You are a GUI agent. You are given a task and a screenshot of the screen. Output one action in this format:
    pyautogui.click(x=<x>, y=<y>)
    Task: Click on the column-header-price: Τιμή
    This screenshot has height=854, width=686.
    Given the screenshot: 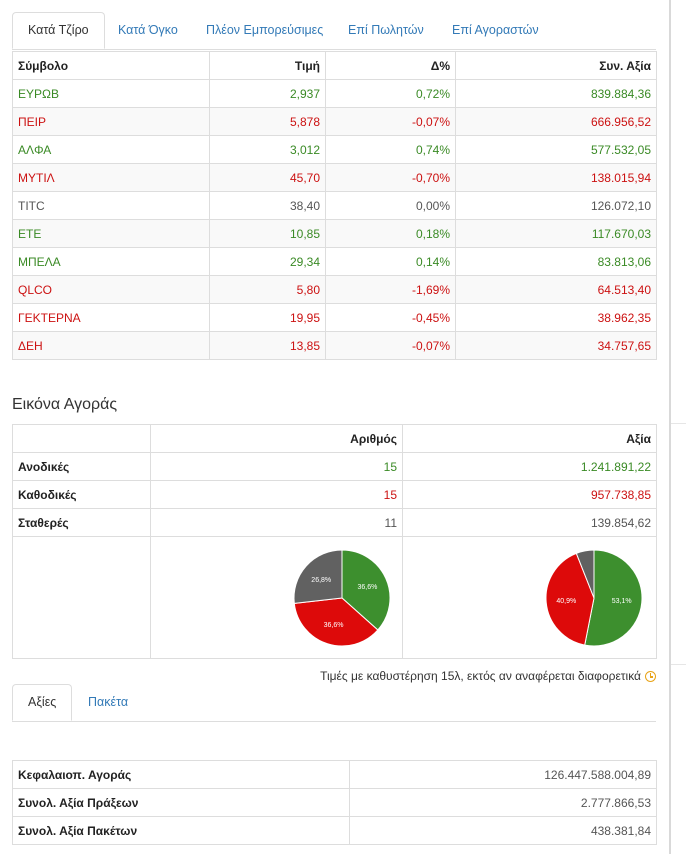 What is the action you would take?
    pyautogui.click(x=267, y=65)
    